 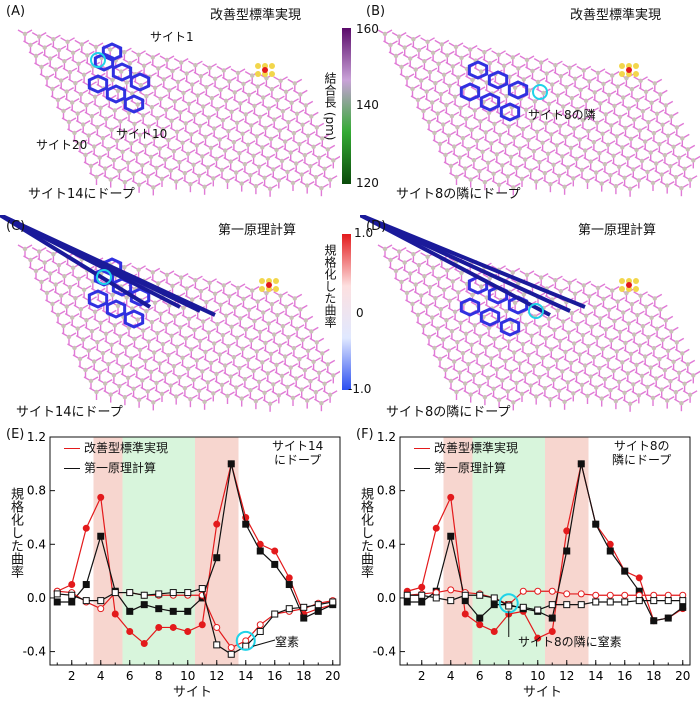 What do you see at coordinates (538, 113) in the screenshot?
I see `lattice-image` at bounding box center [538, 113].